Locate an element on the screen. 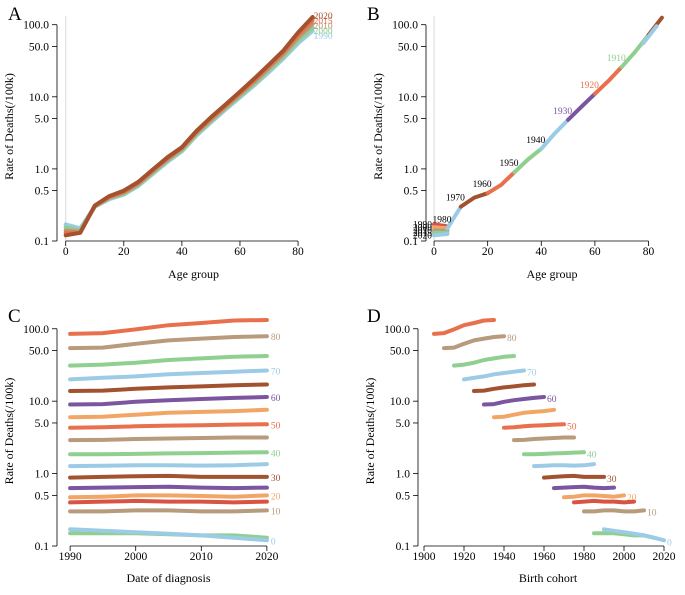 This screenshot has height=595, width=685. x-tick-label: 0 is located at coordinates (66, 252).